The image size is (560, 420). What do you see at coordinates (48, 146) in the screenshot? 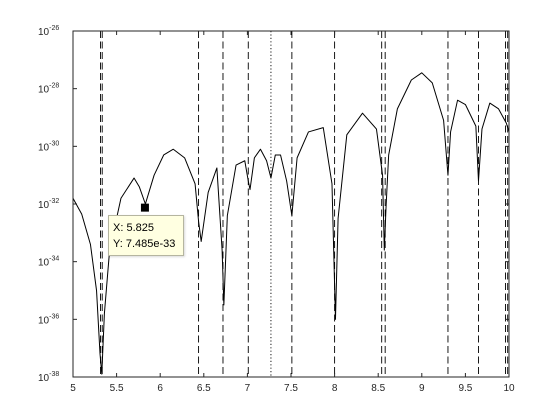
I see `y-tick-label: 10-30` at bounding box center [48, 146].